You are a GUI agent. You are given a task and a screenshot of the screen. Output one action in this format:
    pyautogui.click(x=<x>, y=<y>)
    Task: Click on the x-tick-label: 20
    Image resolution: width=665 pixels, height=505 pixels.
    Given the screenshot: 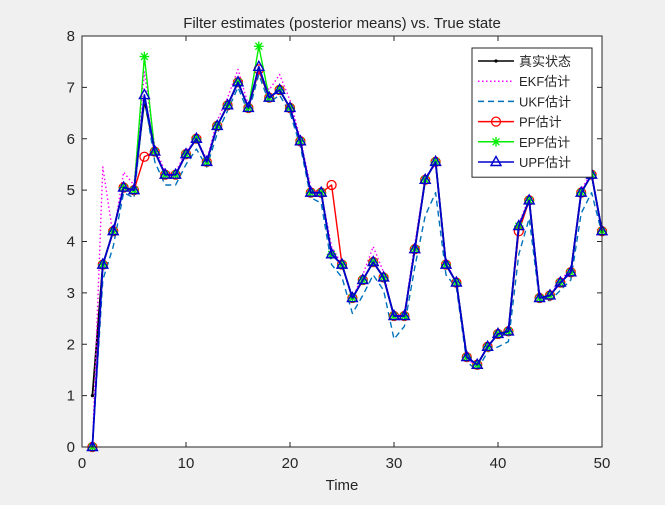 What is the action you would take?
    pyautogui.click(x=290, y=463)
    